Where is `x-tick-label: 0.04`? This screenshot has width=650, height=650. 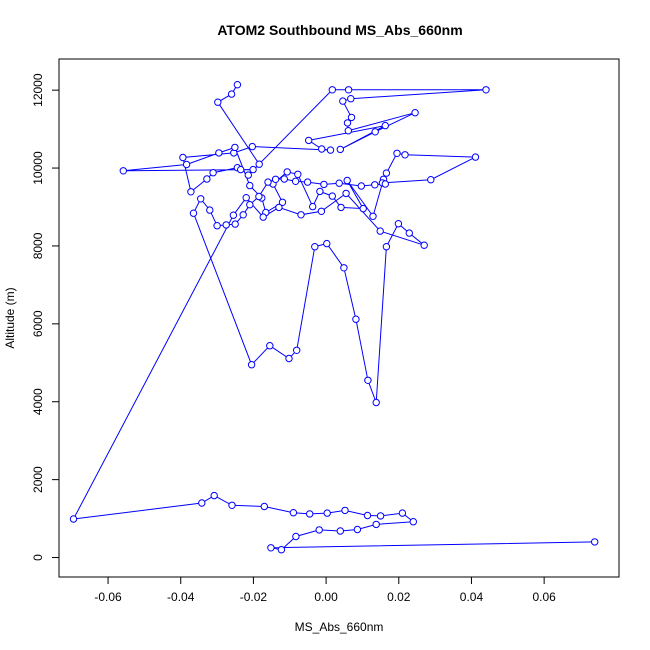
x-tick-label: 0.04 is located at coordinates (472, 597).